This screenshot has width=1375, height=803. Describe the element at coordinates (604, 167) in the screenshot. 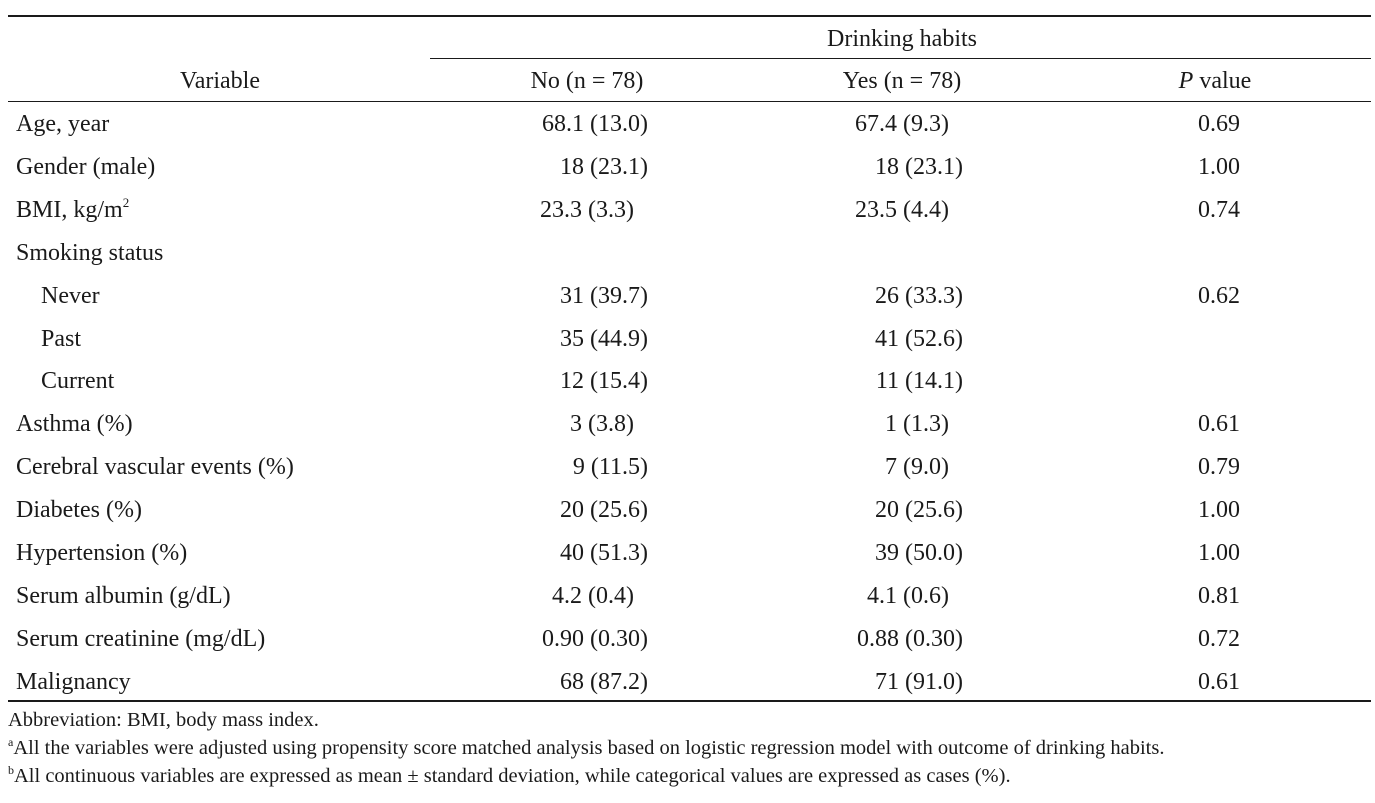

I see `cell-no: 18 (23.1)` at that location.